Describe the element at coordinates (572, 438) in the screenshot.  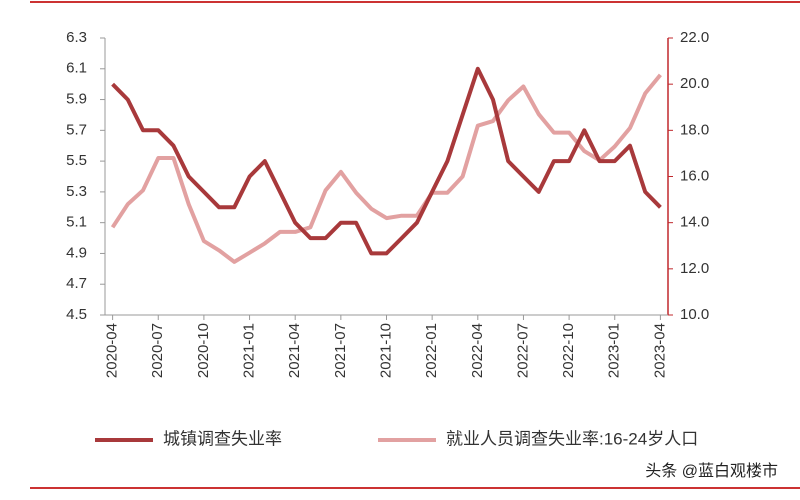
I see `legend-label: 就业人员调查失业率:16-24岁人口` at that location.